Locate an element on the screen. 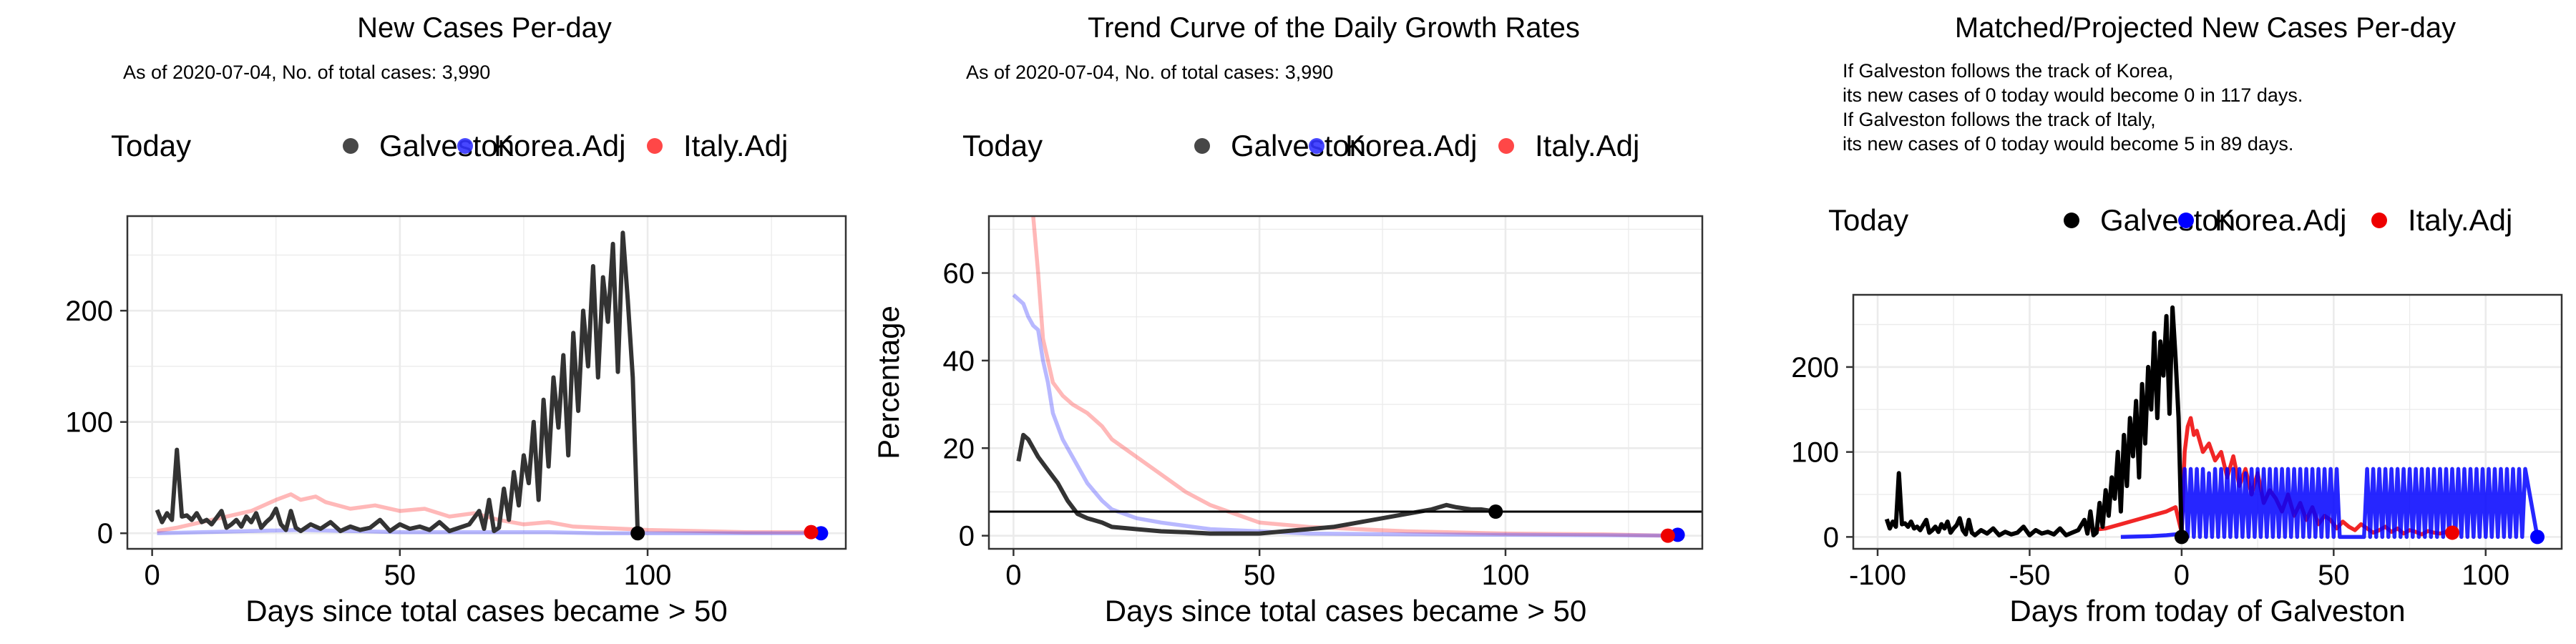  x-axis-label: Days from today of Galveston is located at coordinates (2207, 611).